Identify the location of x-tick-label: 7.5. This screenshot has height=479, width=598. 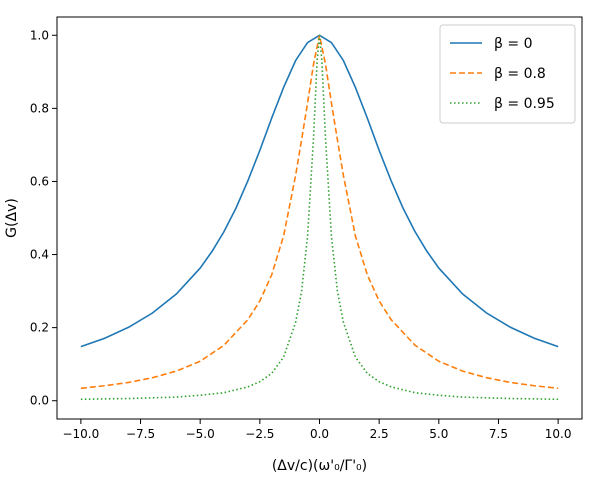
(498, 434).